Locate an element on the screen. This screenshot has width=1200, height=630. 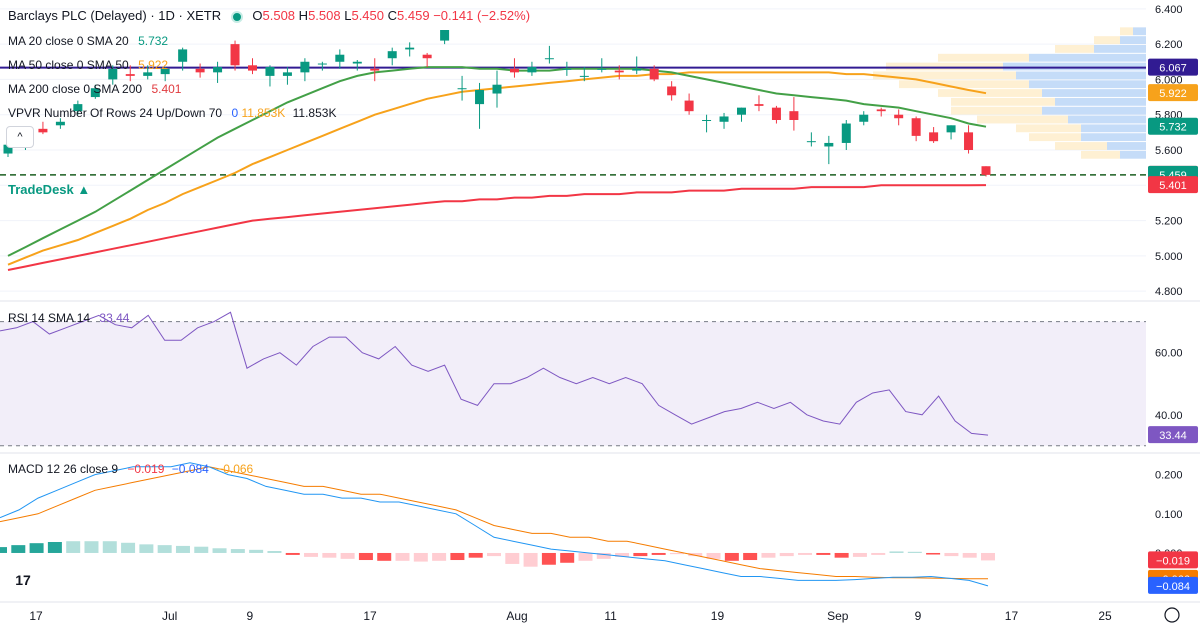
legend-rsi: RSI 14 SMA 14 33.44 is located at coordinates (68, 318).